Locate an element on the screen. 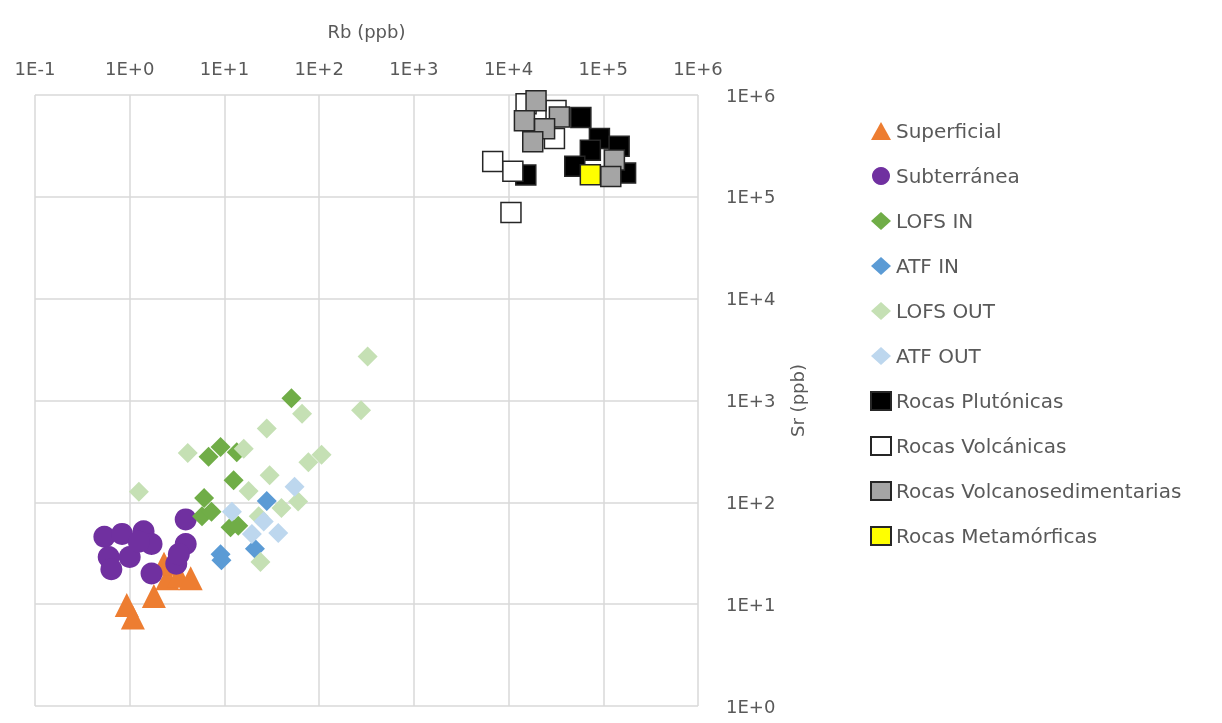 This screenshot has width=1222, height=723. y-tick-label: 1E+1 is located at coordinates (751, 604).